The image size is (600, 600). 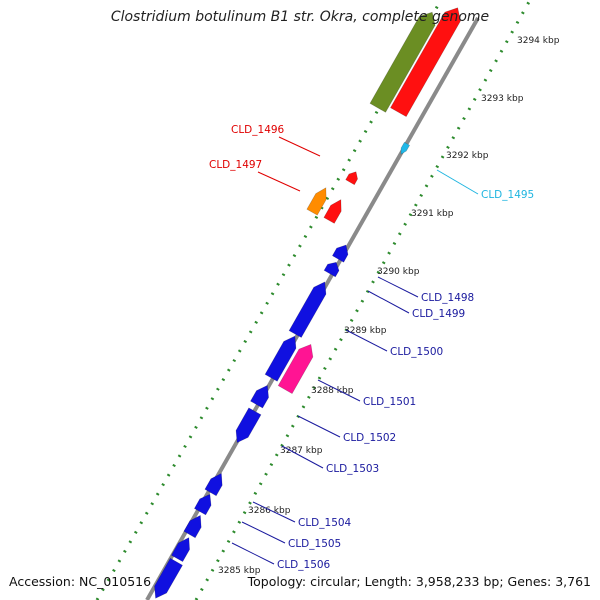 I want to click on tick-3288: 3288 kbp, so click(x=332, y=391).